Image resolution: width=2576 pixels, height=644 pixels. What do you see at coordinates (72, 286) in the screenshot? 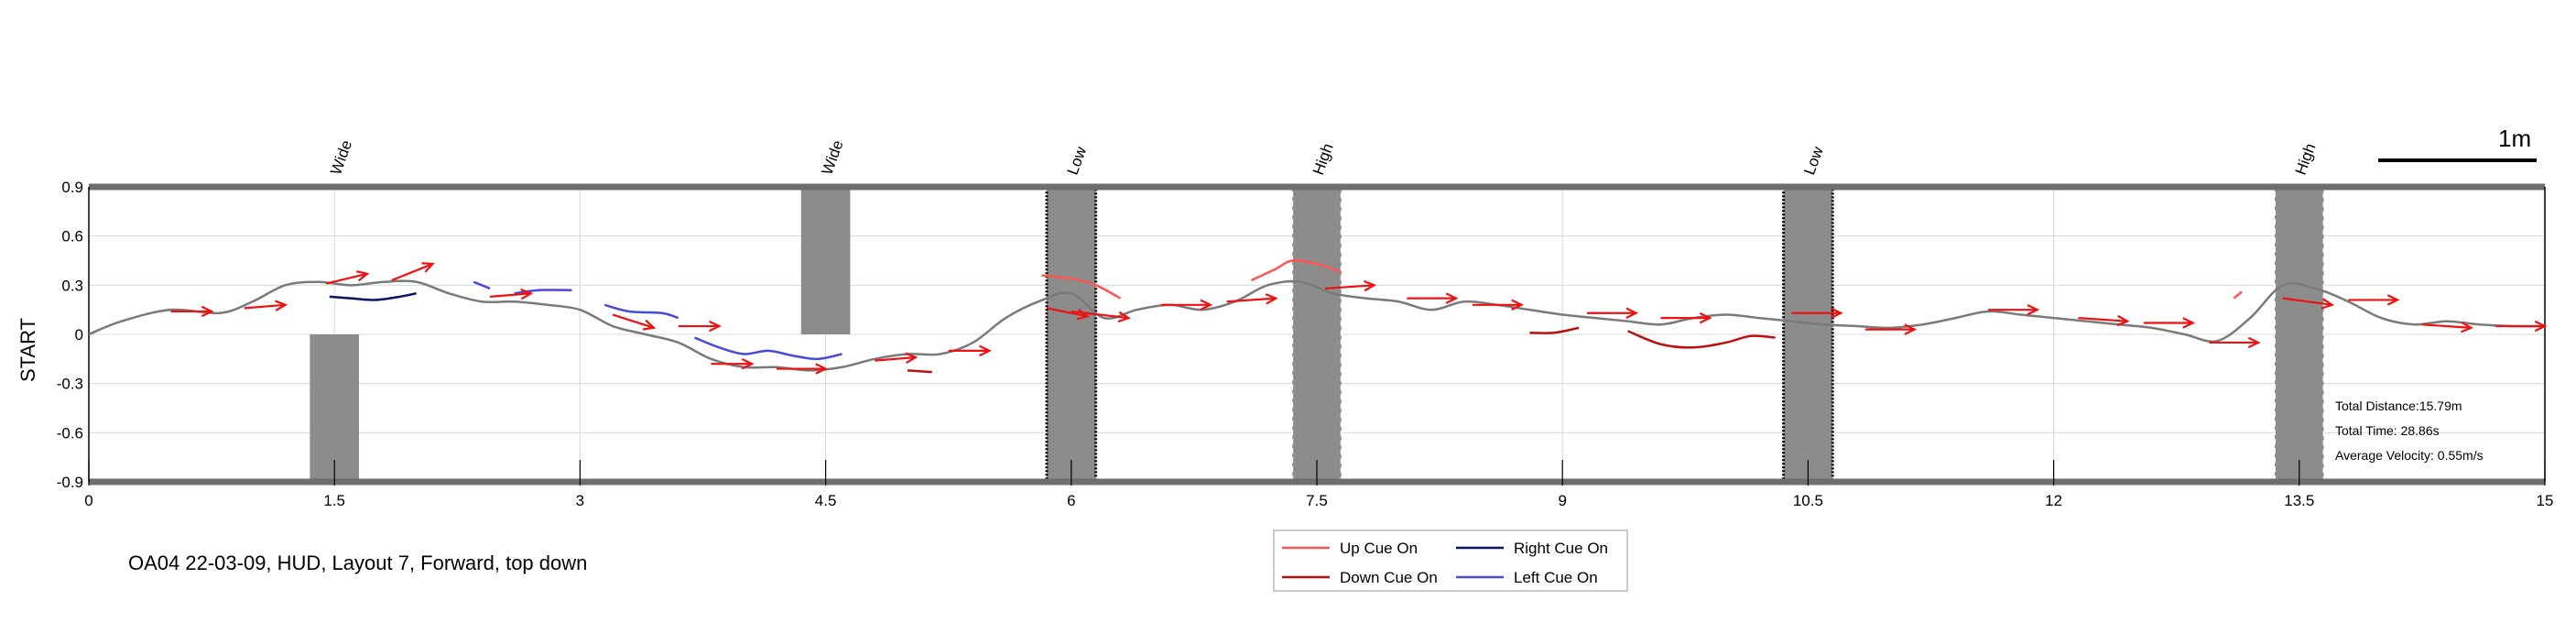
I see `y-tick-label: 0.3` at bounding box center [72, 286].